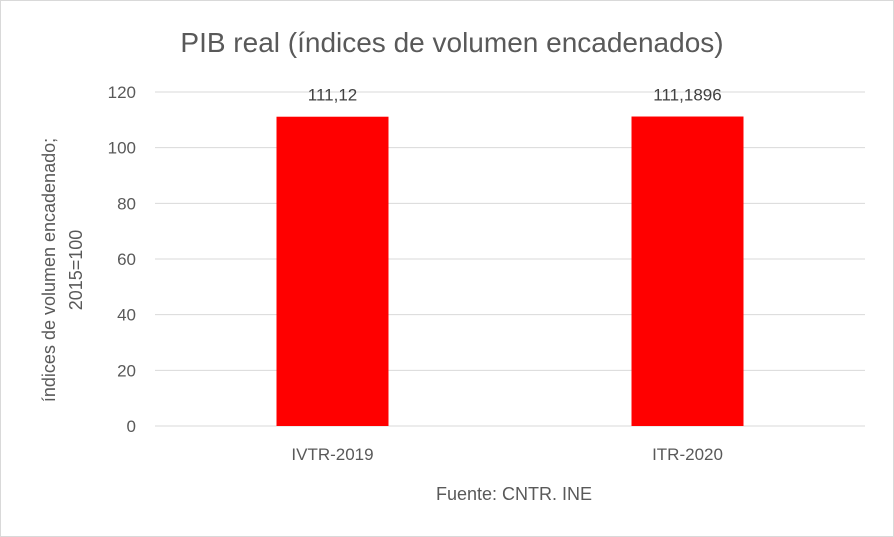 This screenshot has width=894, height=537. Describe the element at coordinates (687, 454) in the screenshot. I see `x-tick-label: ITR-2020` at that location.